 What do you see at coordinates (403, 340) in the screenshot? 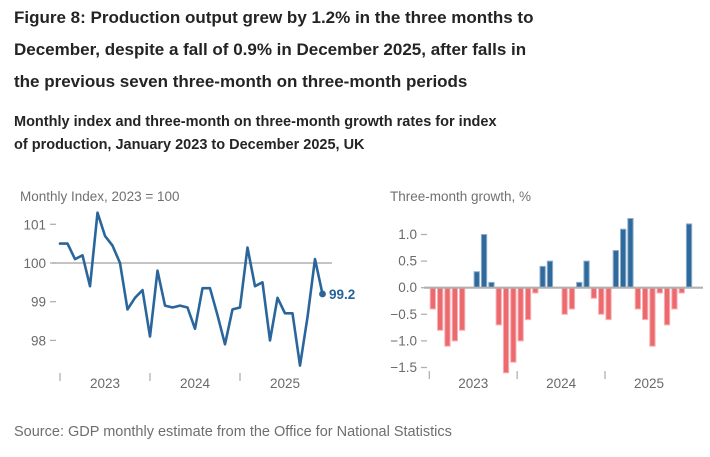
I see `y-tick-label: −1.0` at bounding box center [403, 340].